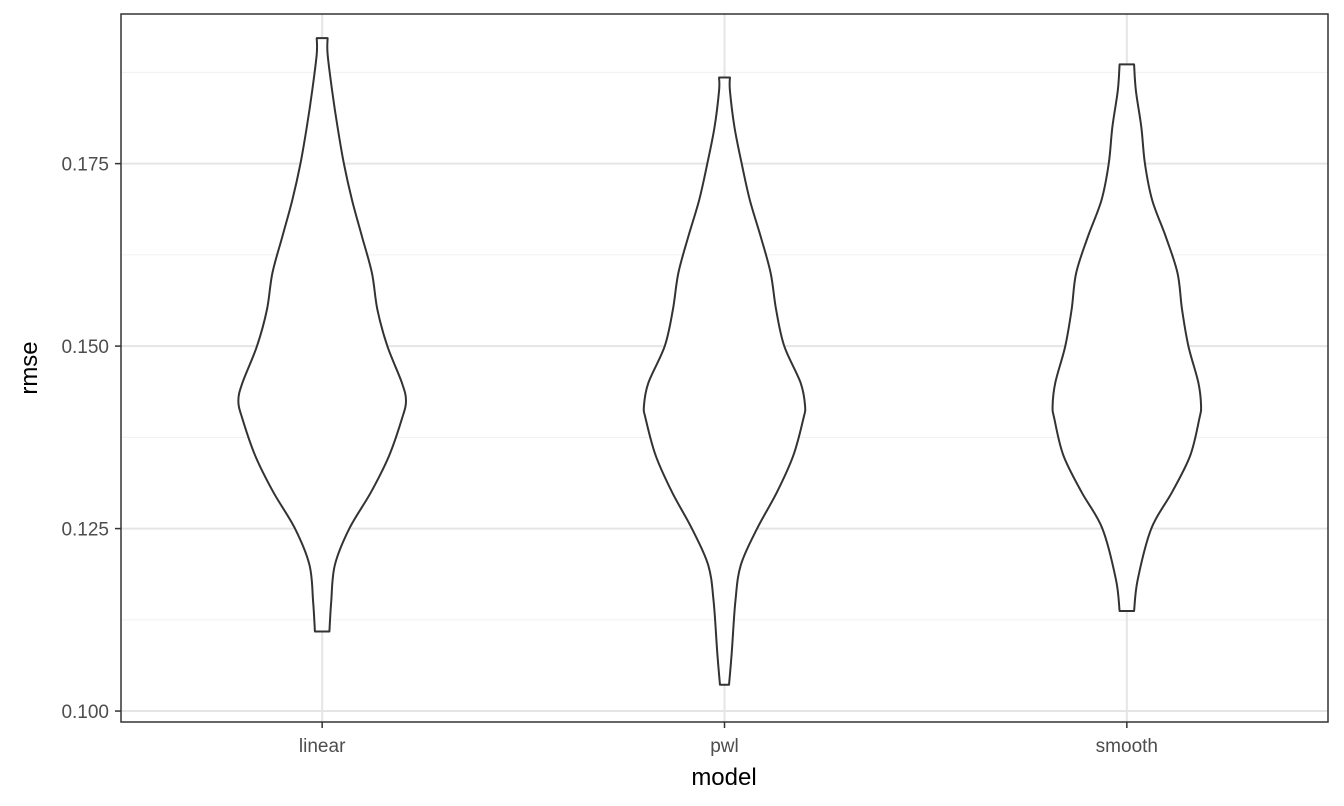 The width and height of the screenshot is (1344, 806). Describe the element at coordinates (322, 746) in the screenshot. I see `x-tick-label: linear` at that location.